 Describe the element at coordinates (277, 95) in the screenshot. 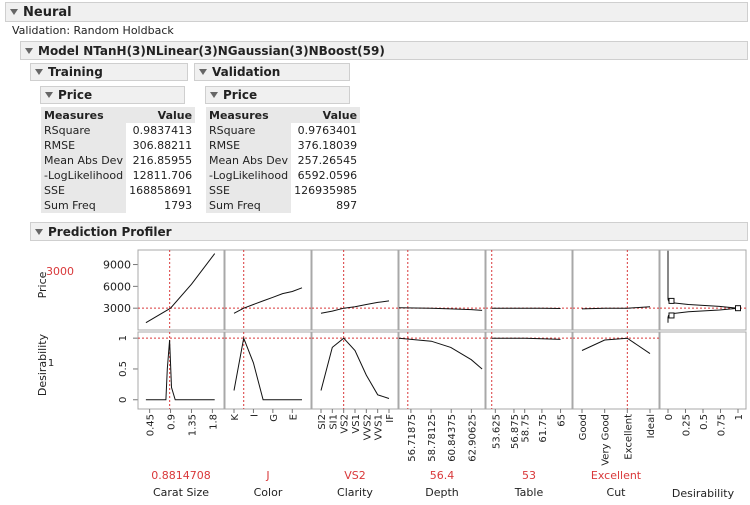

I see `validation-price-header: Price` at that location.